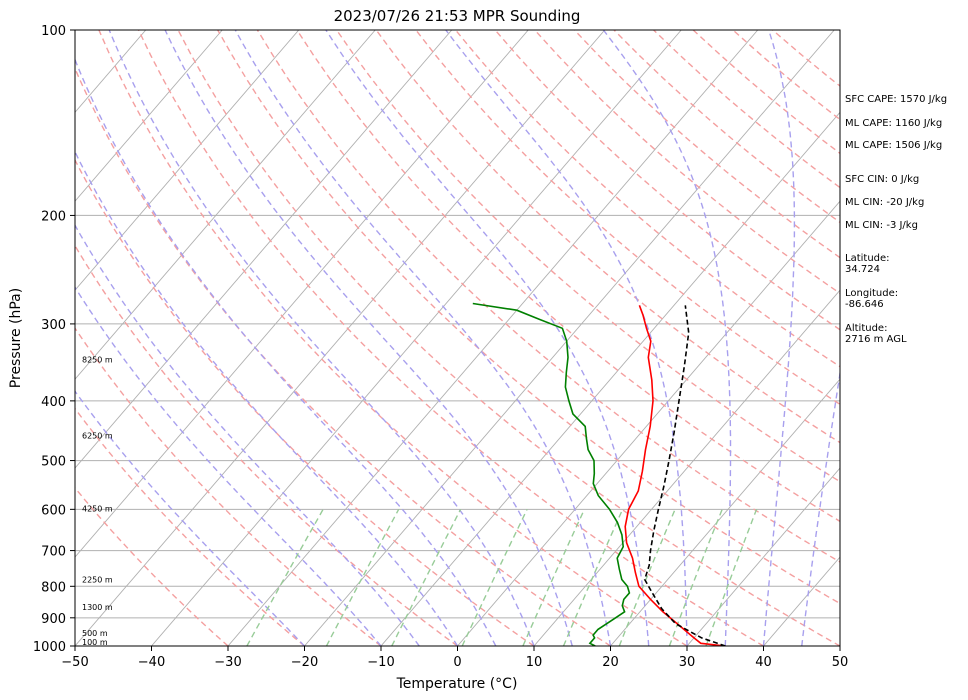  Describe the element at coordinates (53, 31) in the screenshot. I see `y-tick-label: 100` at that location.